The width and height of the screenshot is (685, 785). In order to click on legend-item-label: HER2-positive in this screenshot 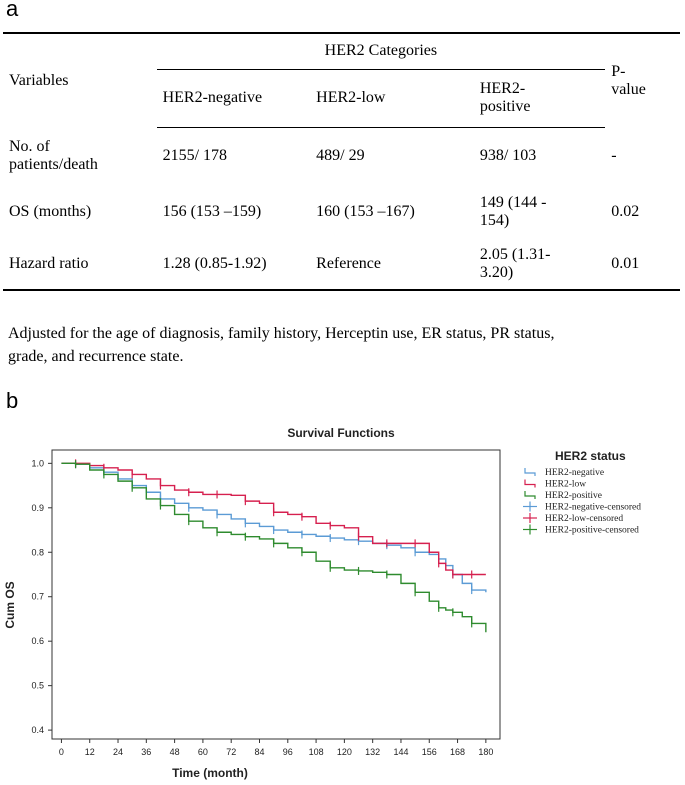, I will do `click(573, 496)`.